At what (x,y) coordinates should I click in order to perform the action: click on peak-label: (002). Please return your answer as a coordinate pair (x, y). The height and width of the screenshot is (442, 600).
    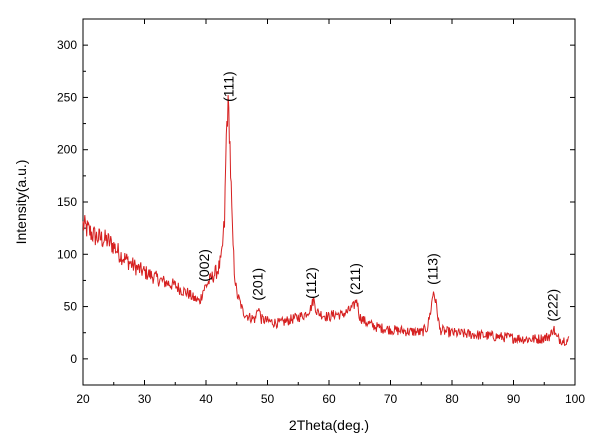
    Looking at the image, I should click on (204, 265).